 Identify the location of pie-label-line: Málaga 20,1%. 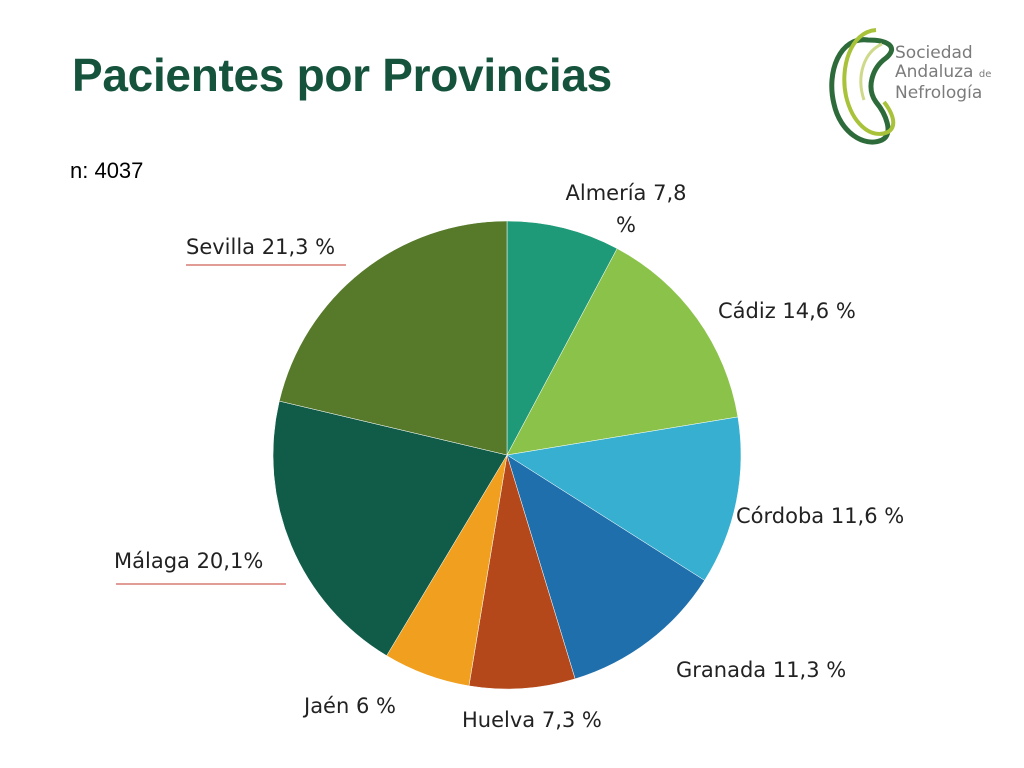
(188, 561).